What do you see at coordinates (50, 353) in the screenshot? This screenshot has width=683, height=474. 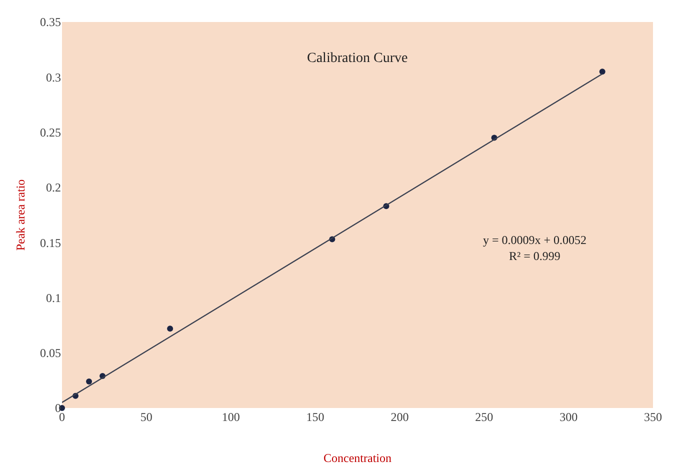 I see `y-tick-label: 0.05` at bounding box center [50, 353].